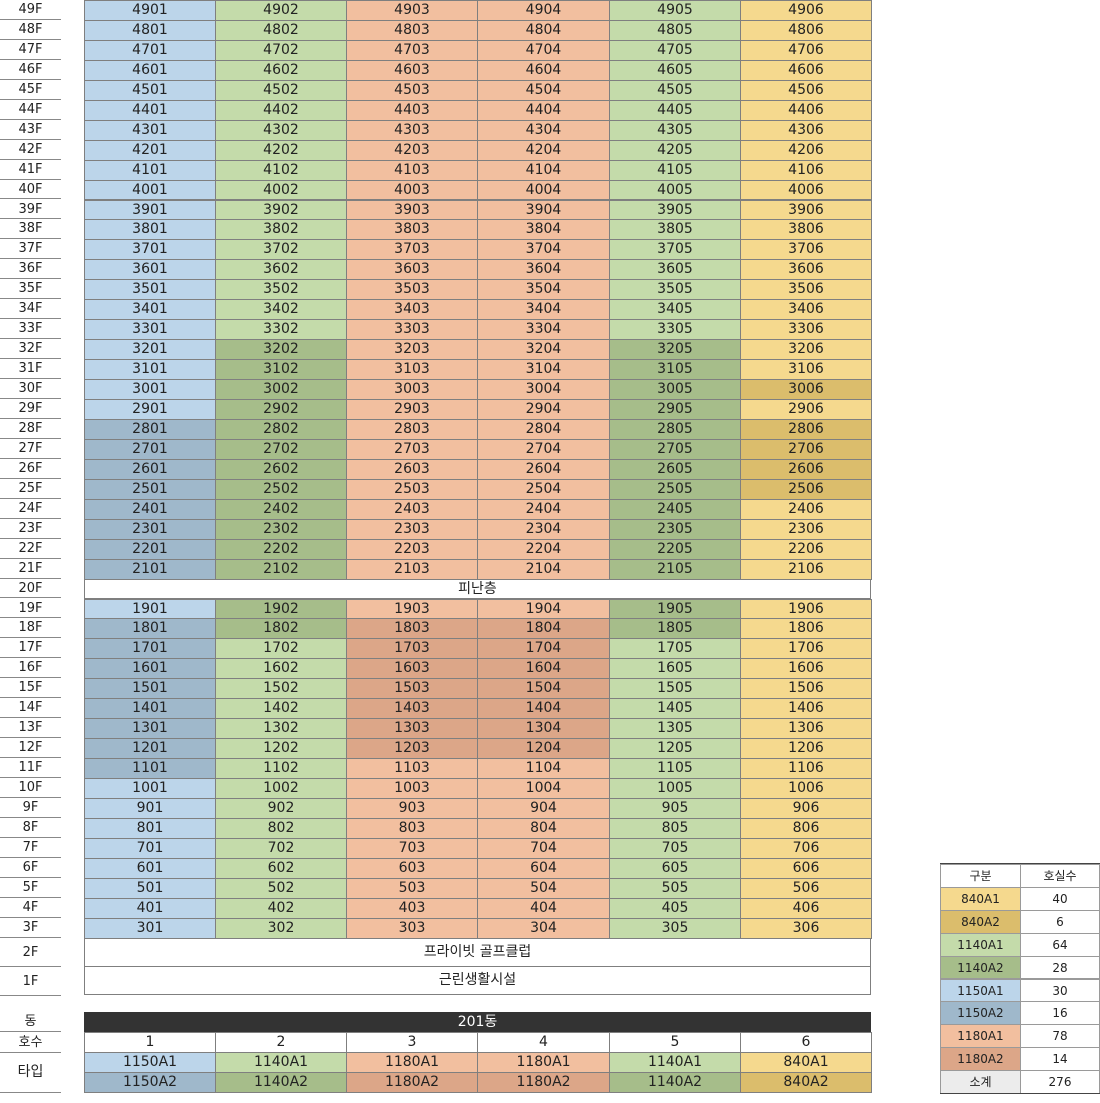 The height and width of the screenshot is (1103, 1100). What do you see at coordinates (675, 350) in the screenshot?
I see `unit-cell: 3205` at bounding box center [675, 350].